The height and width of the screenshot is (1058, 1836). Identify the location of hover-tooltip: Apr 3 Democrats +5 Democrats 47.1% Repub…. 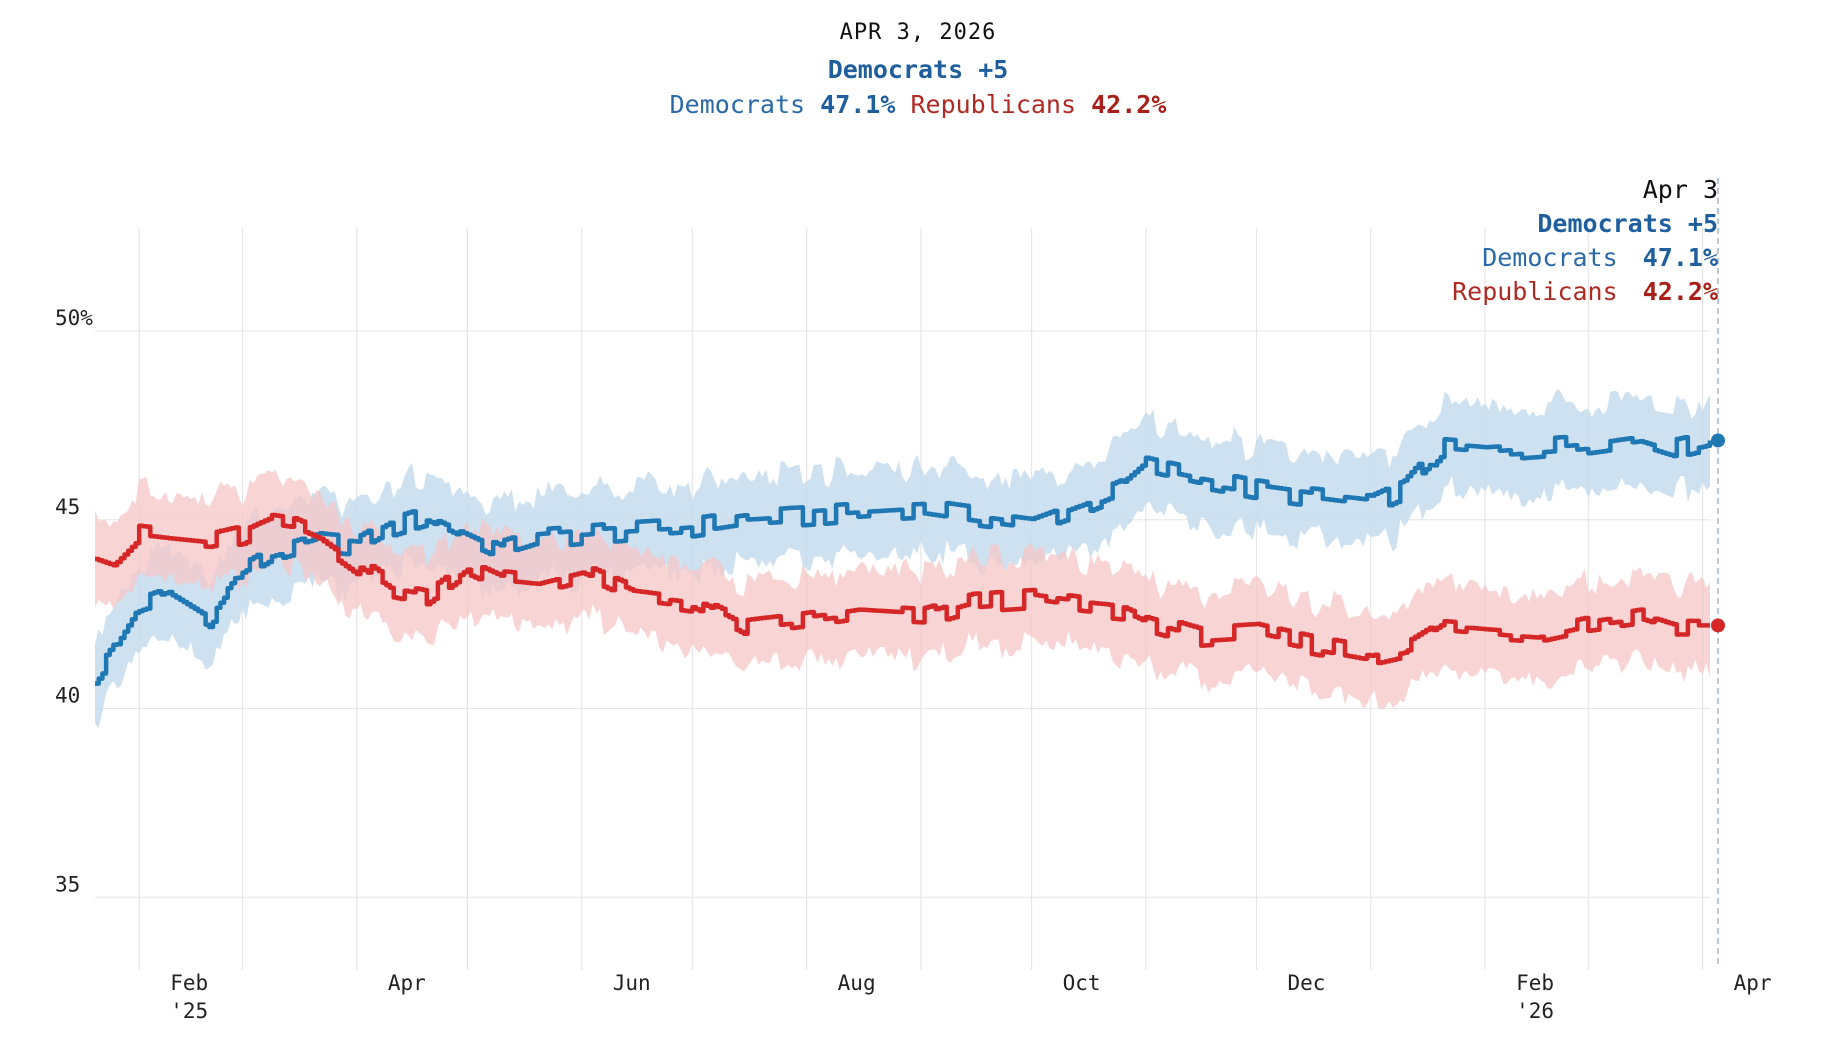
(1585, 240).